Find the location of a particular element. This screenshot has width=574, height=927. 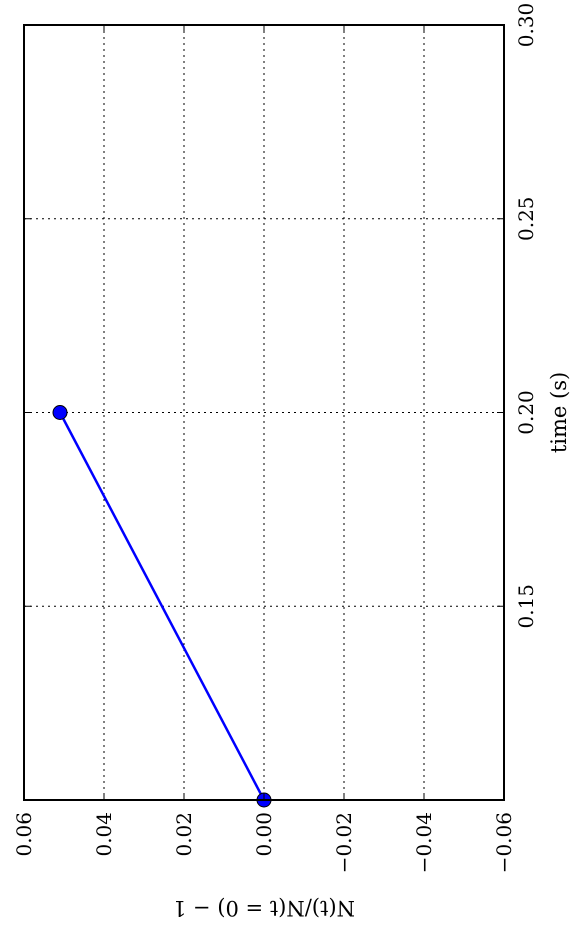

y-tick-label: 0.04 is located at coordinates (104, 834).